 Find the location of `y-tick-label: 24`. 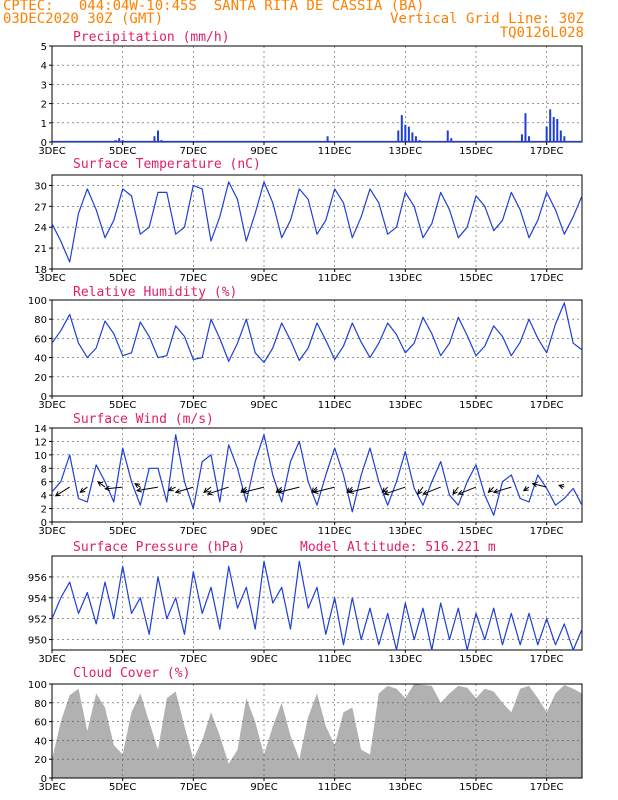

y-tick-label: 24 is located at coordinates (40, 228).